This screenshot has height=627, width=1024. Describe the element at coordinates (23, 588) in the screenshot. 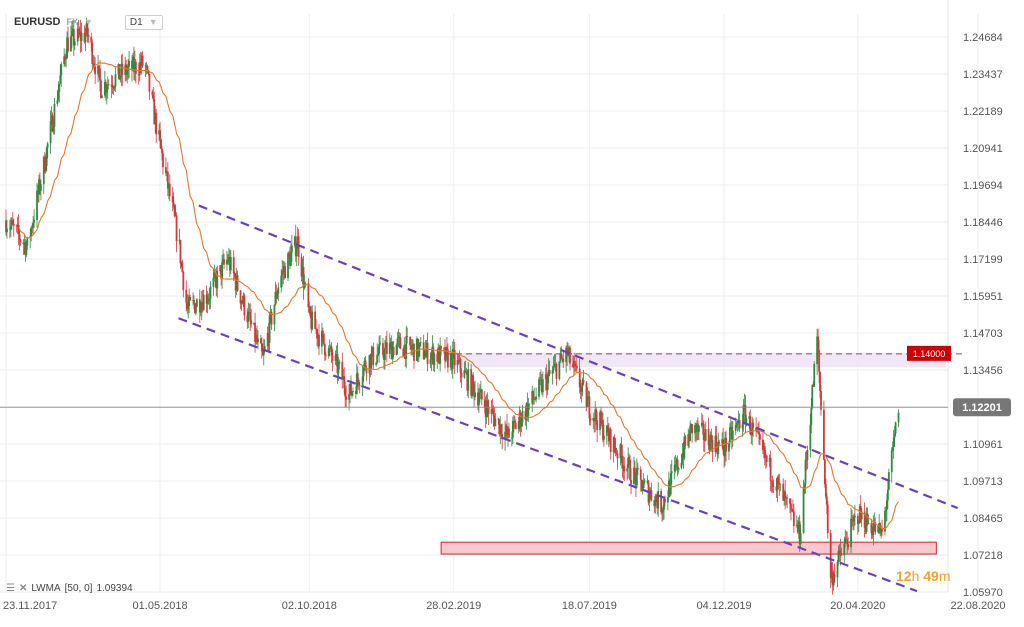

I see `close-icon: ✕` at that location.